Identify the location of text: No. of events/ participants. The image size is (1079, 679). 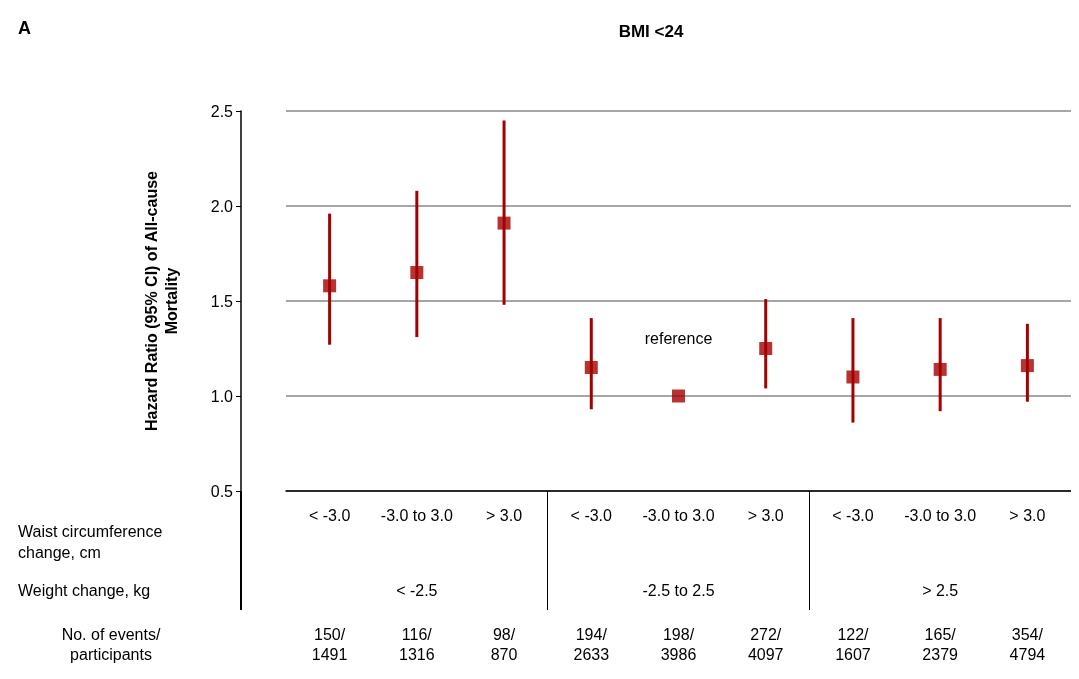
(111, 644).